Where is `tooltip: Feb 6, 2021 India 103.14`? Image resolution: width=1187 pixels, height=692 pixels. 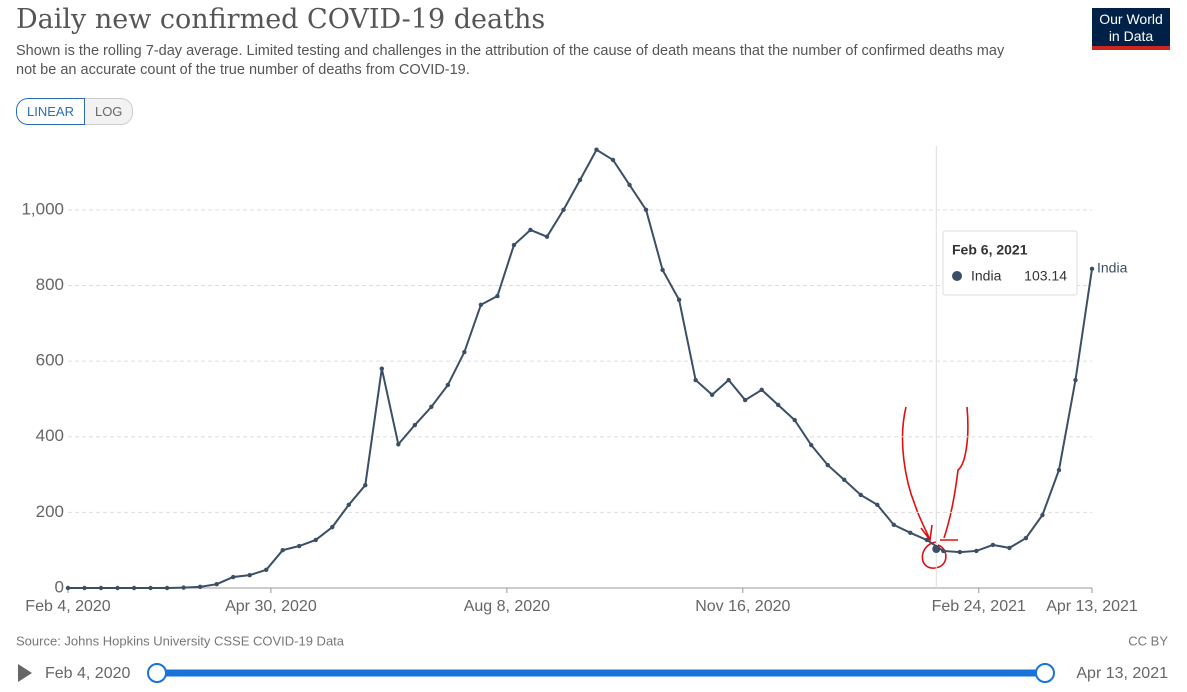 tooltip: Feb 6, 2021 India 103.14 is located at coordinates (1010, 263).